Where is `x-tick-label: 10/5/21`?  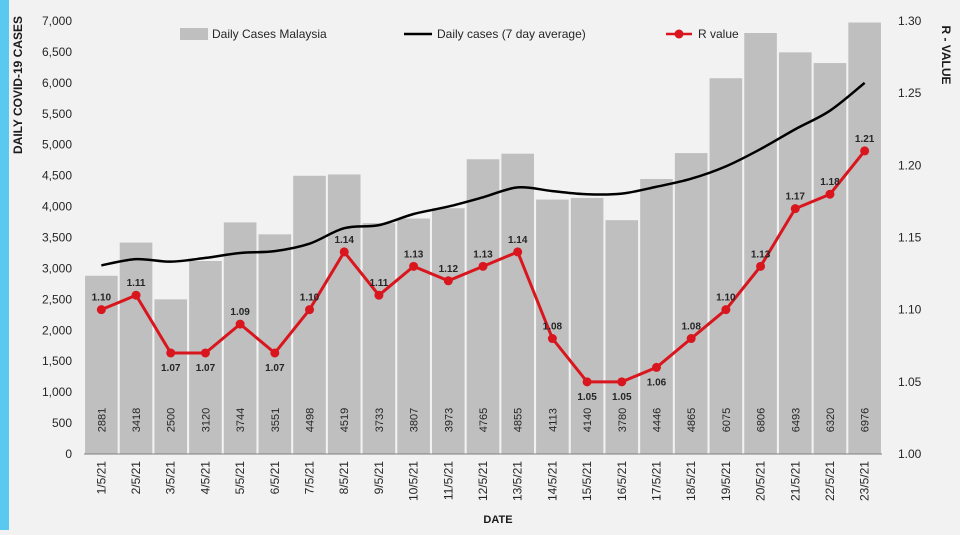 x-tick-label: 10/5/21 is located at coordinates (414, 481).